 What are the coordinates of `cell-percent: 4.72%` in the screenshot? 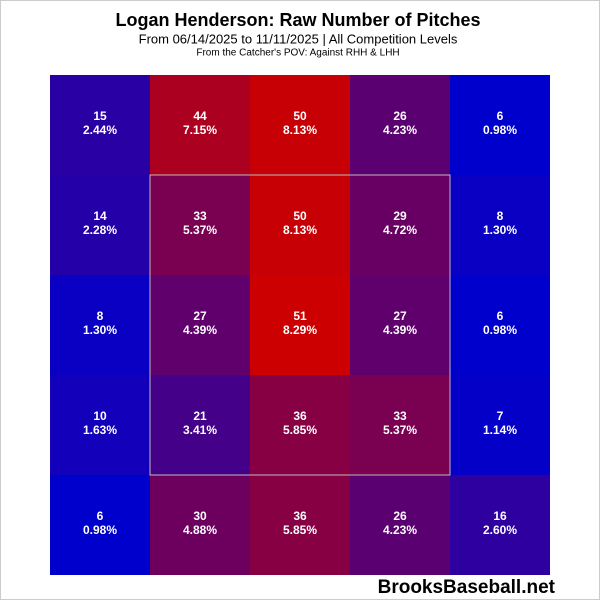 It's located at (400, 230).